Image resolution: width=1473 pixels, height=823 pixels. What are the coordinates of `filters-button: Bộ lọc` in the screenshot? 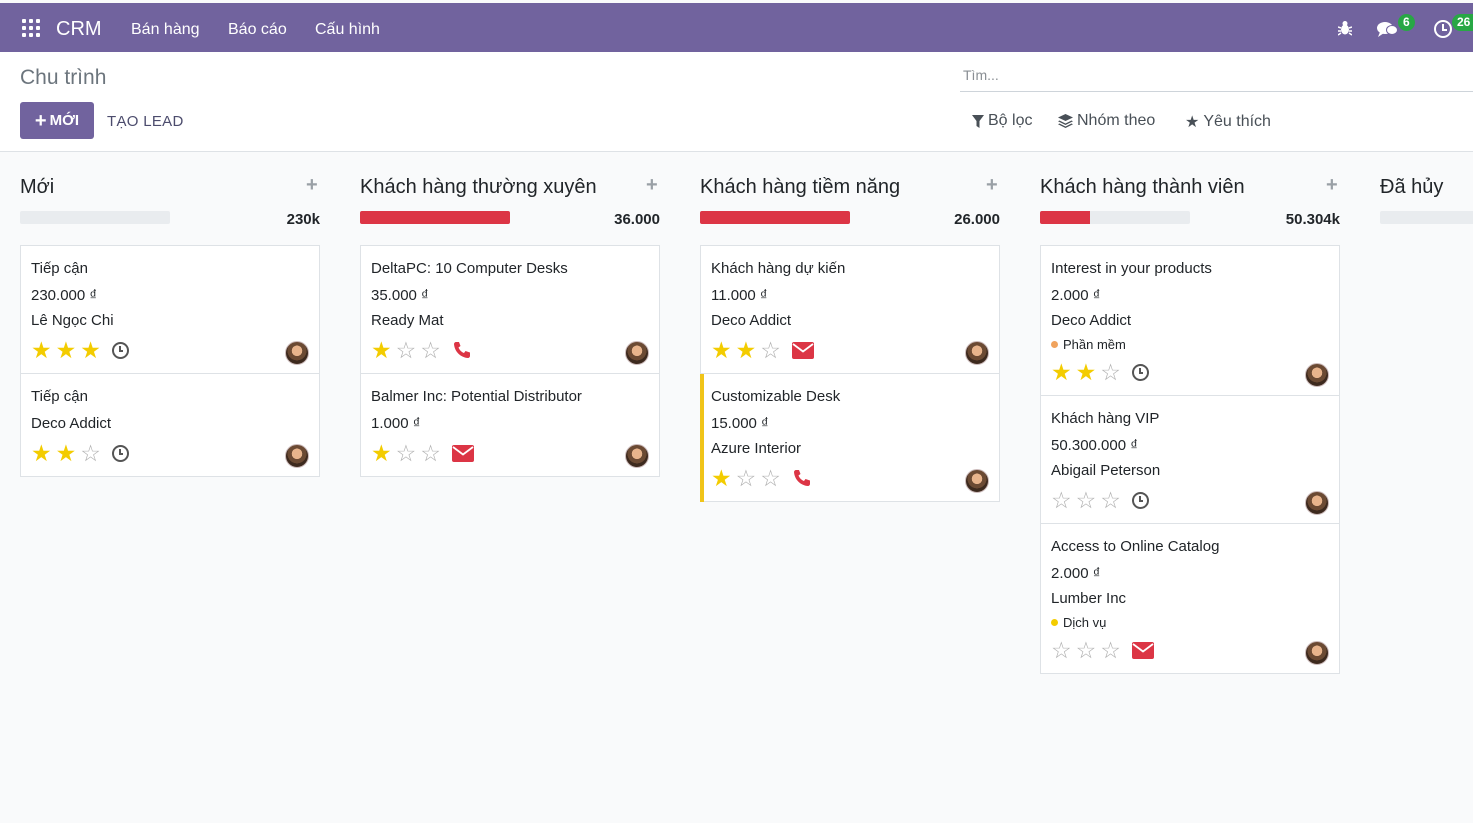 It's located at (1002, 121).